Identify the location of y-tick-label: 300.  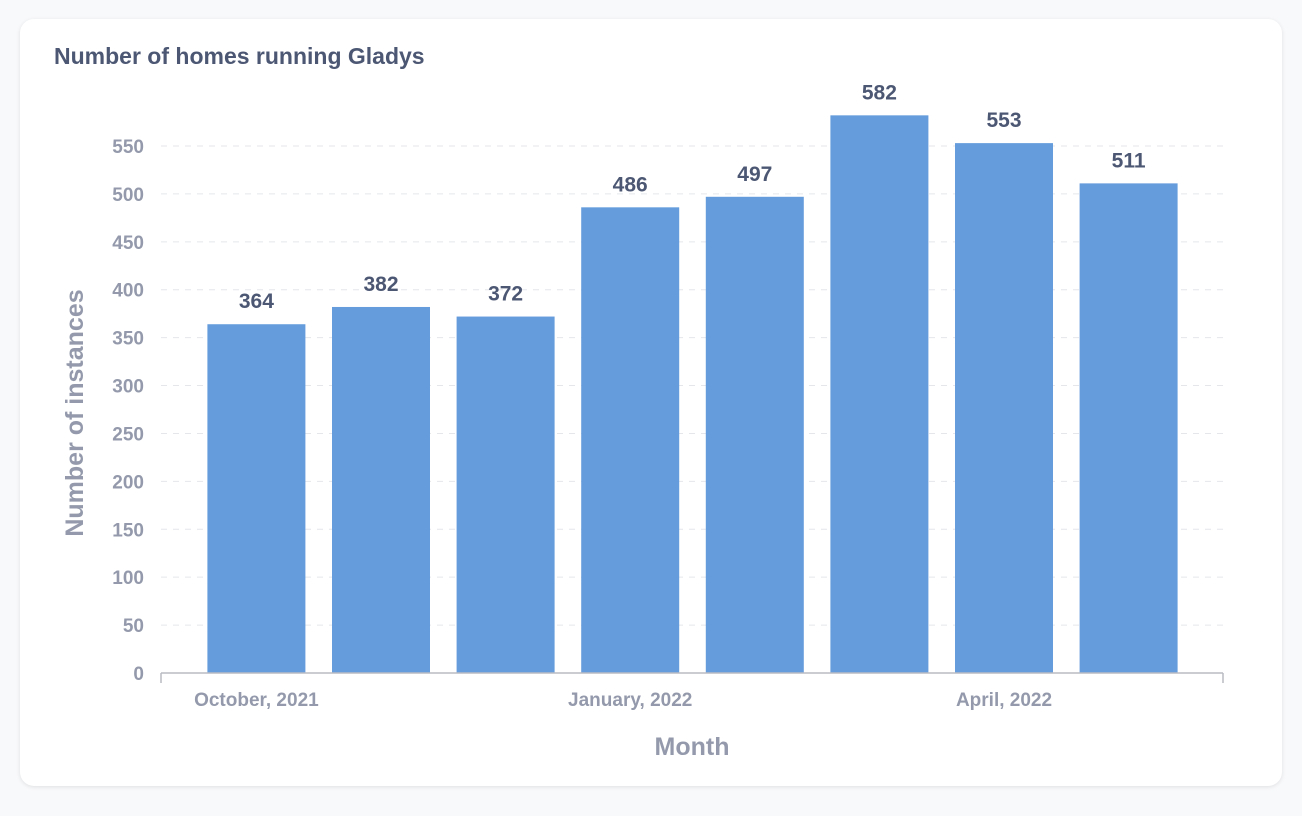
(128, 387).